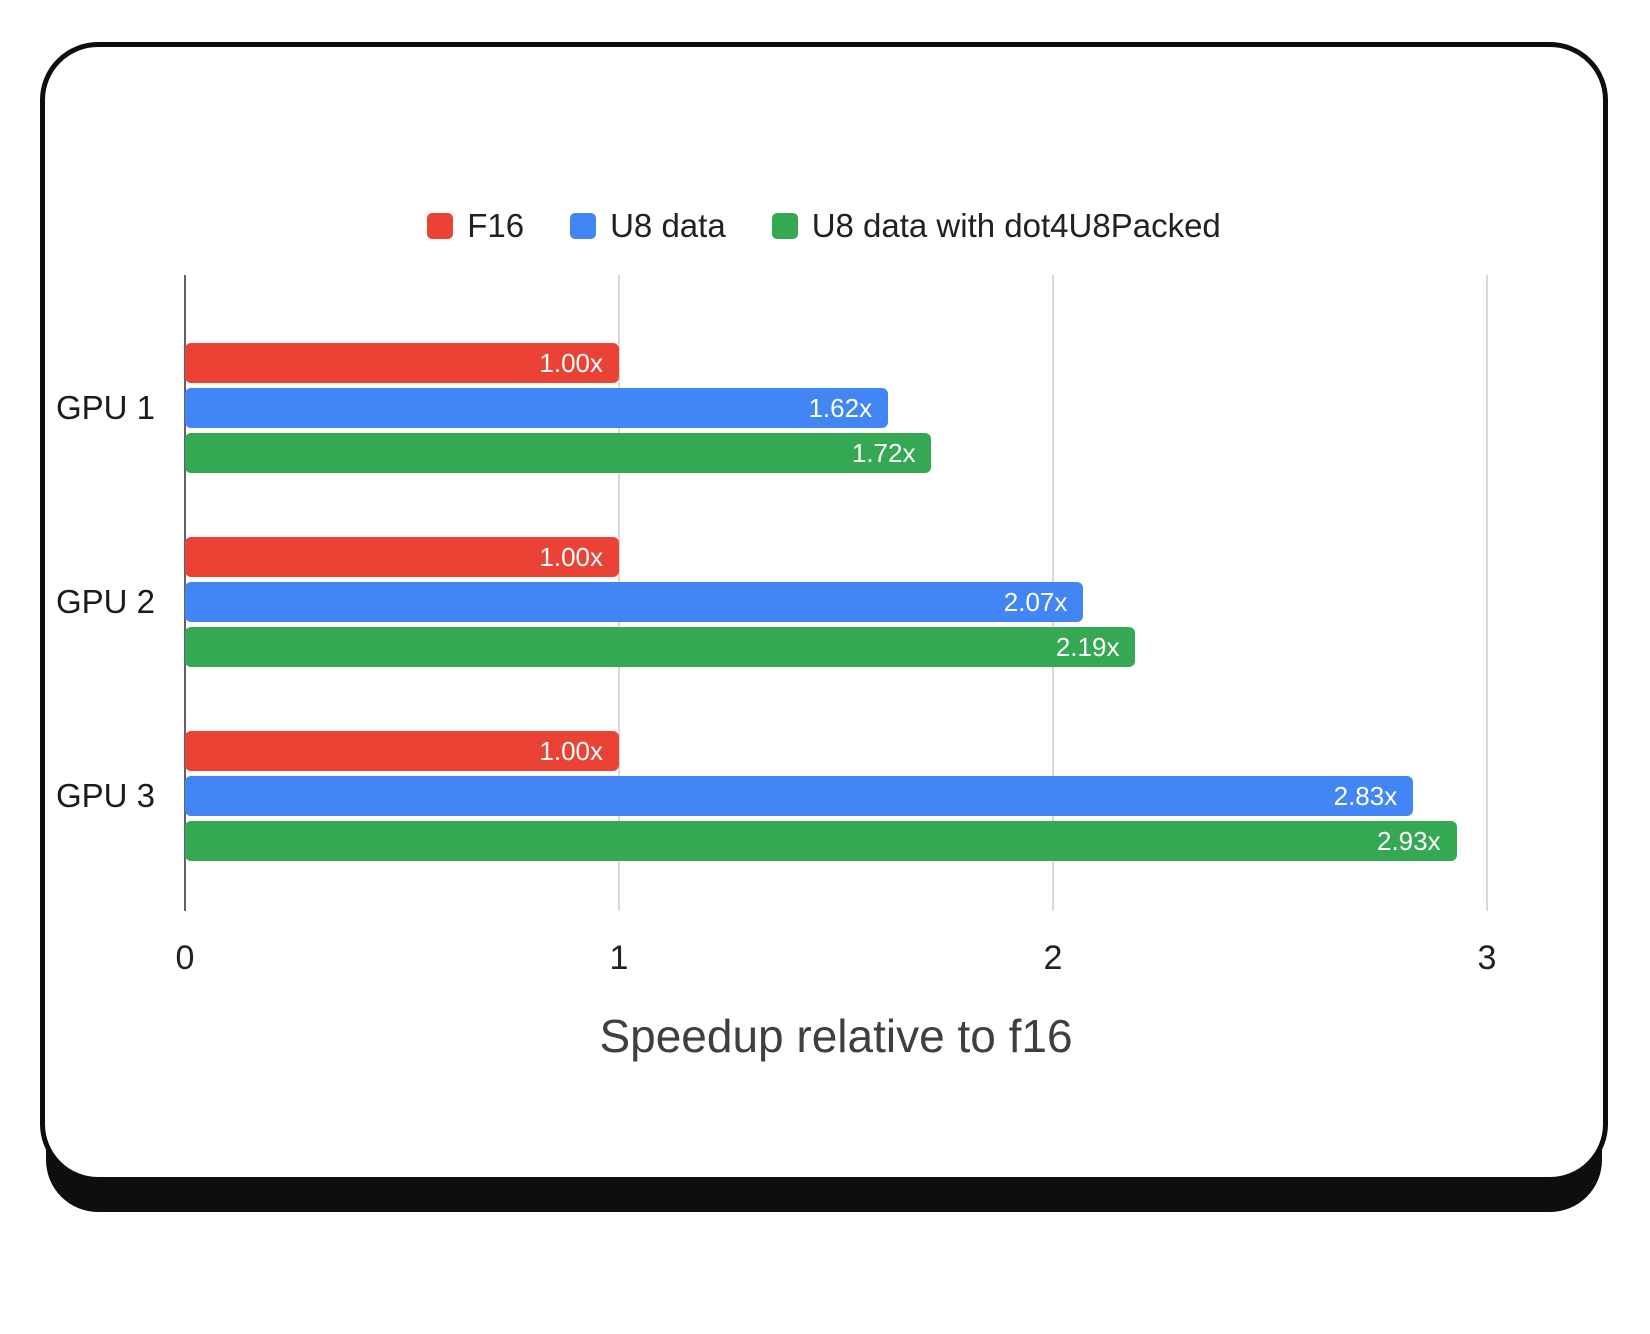  I want to click on gridline, so click(1487, 593).